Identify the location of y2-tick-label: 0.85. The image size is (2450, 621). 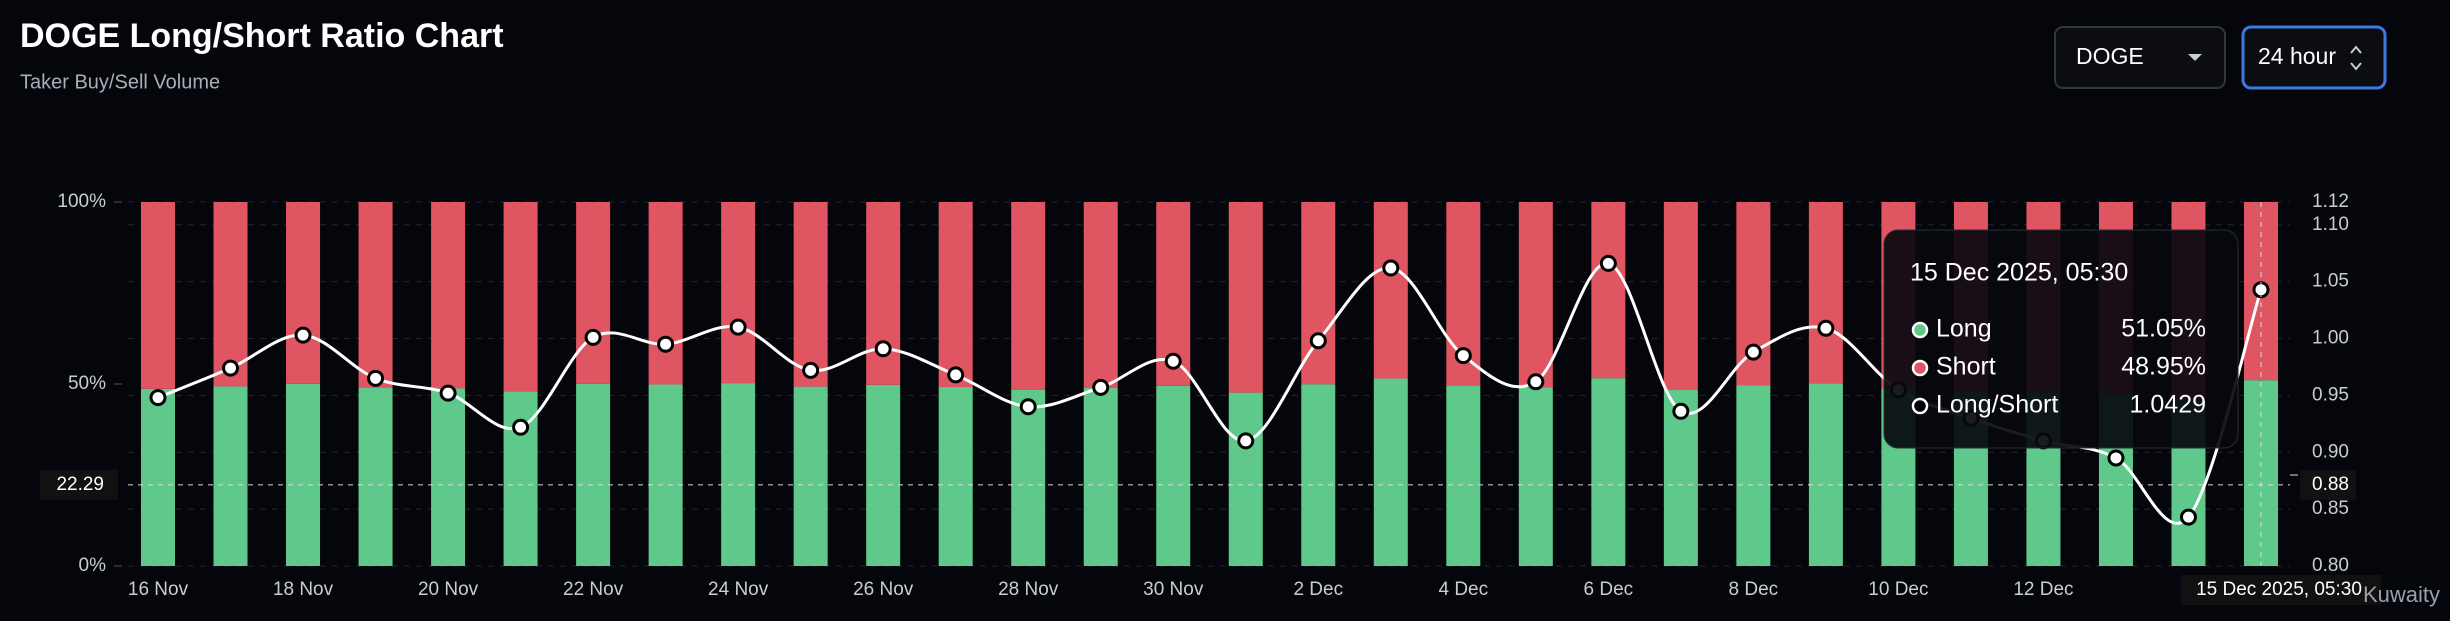
(2330, 508).